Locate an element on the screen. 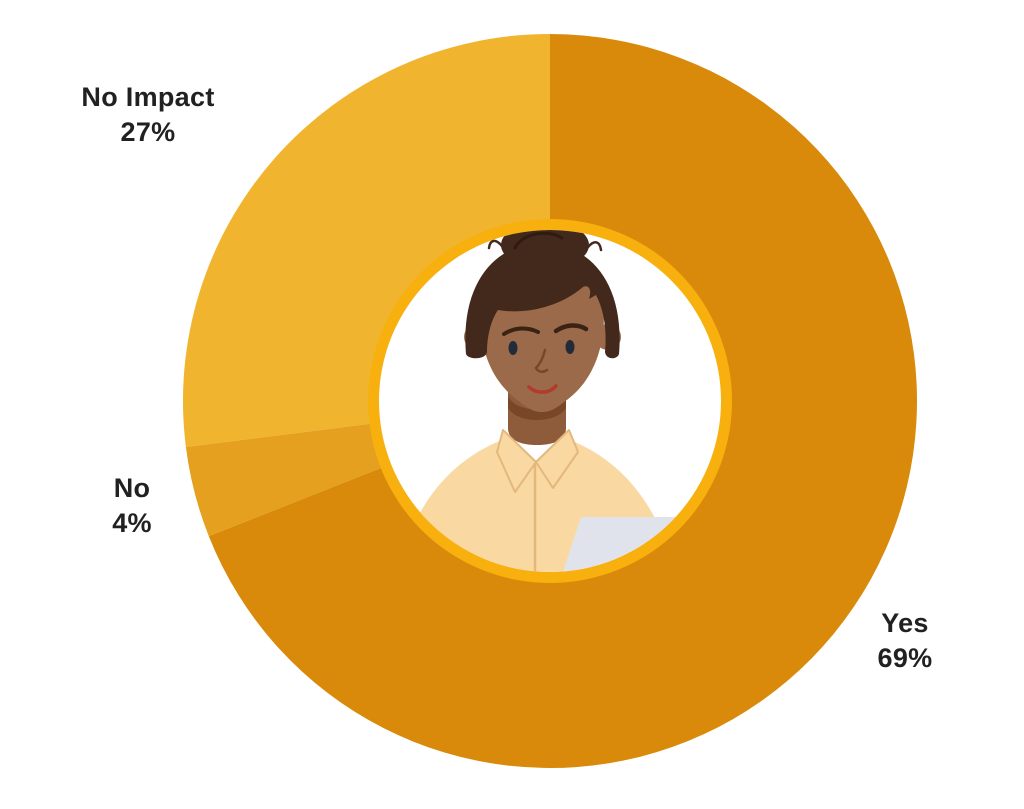 The image size is (1024, 809). callout-no-impact: No Impact 27% is located at coordinates (148, 115).